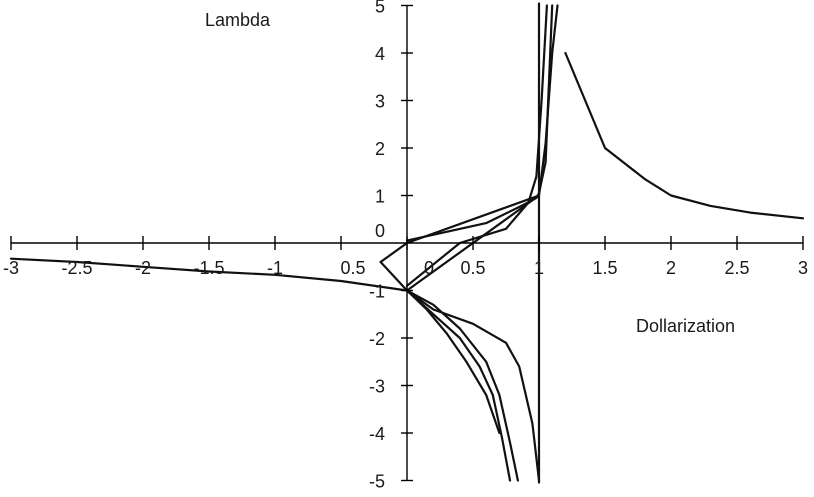 This screenshot has height=497, width=814. What do you see at coordinates (380, 149) in the screenshot?
I see `y-tick-label: 2` at bounding box center [380, 149].